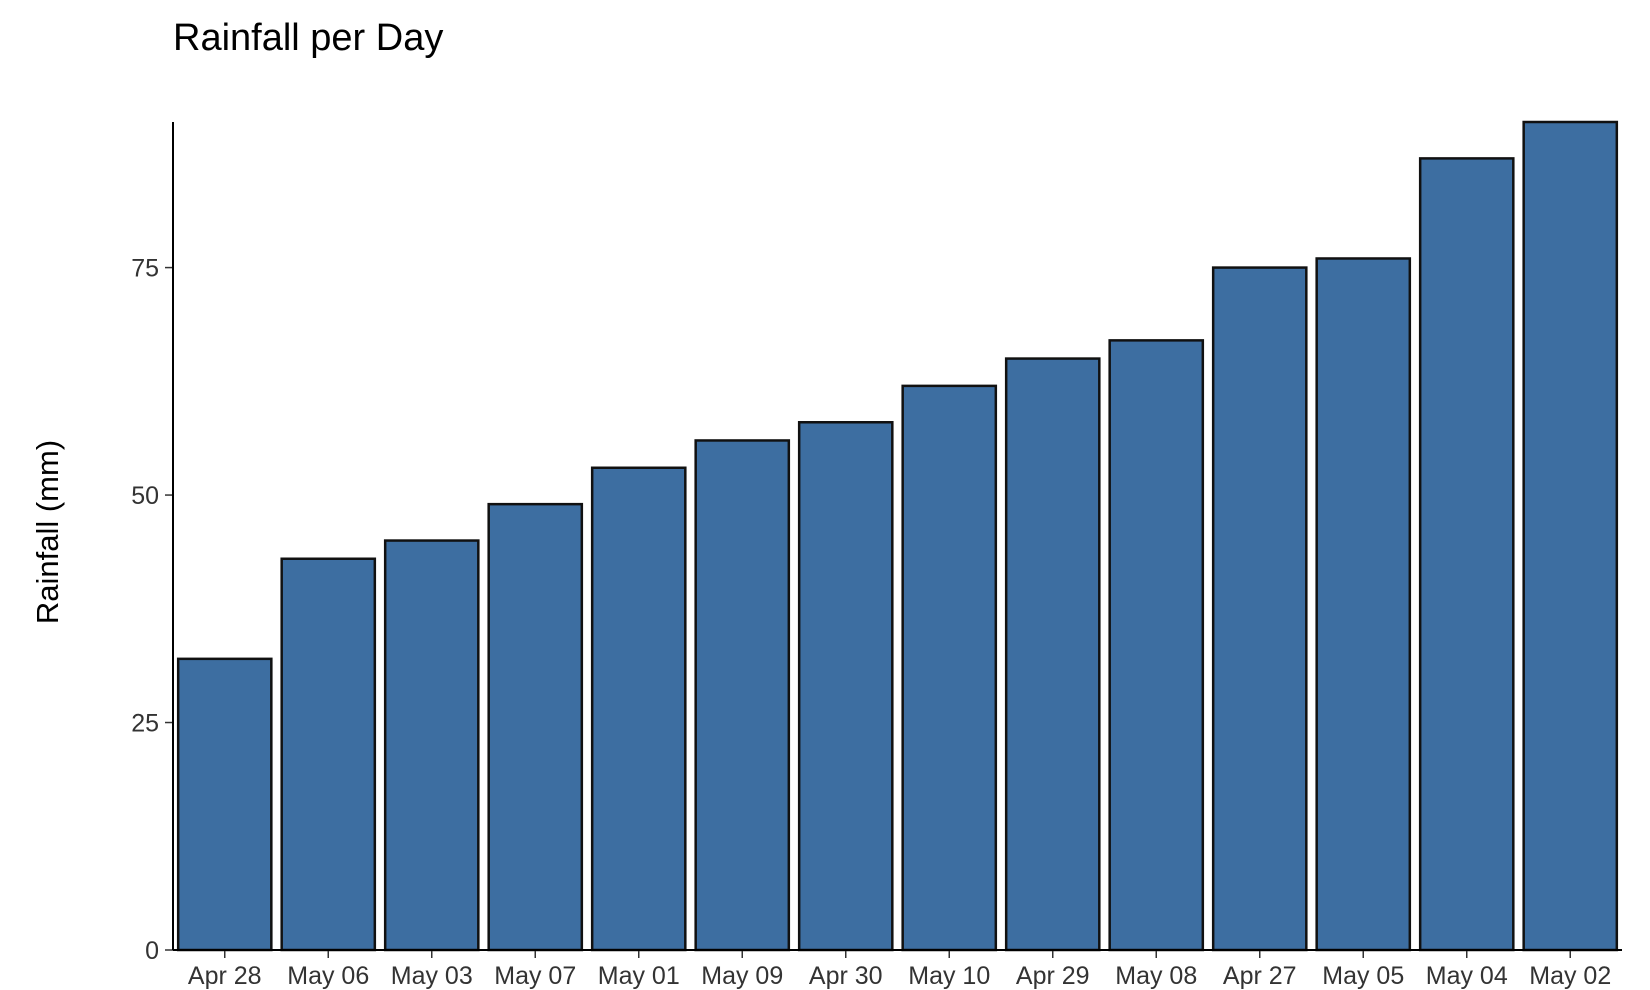 This screenshot has height=990, width=1650. Describe the element at coordinates (1467, 976) in the screenshot. I see `x-tick-label: May 04` at that location.